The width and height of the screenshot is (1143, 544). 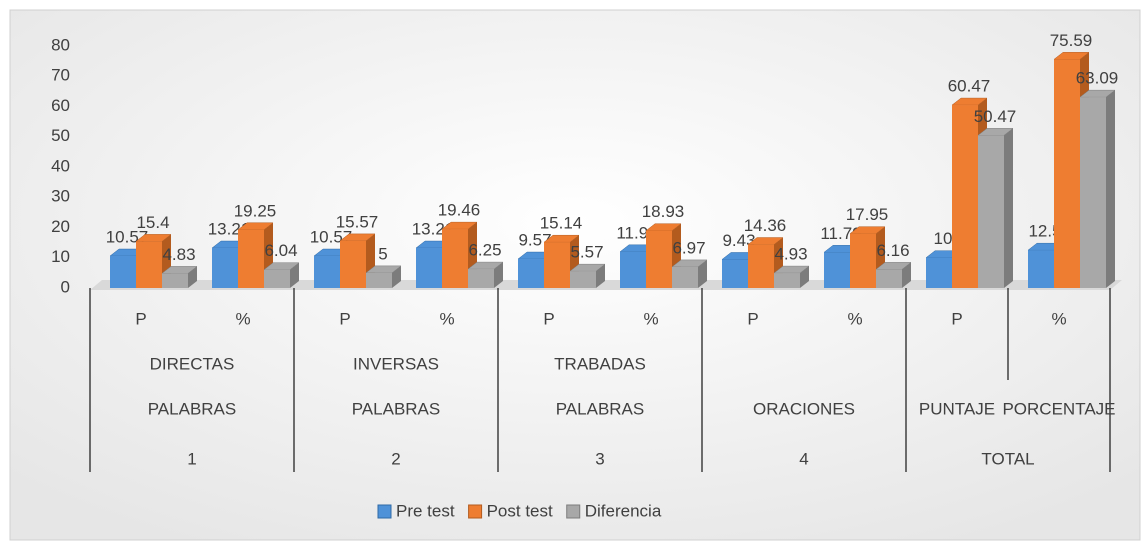 I want to click on category-label: 2, so click(x=395, y=458).